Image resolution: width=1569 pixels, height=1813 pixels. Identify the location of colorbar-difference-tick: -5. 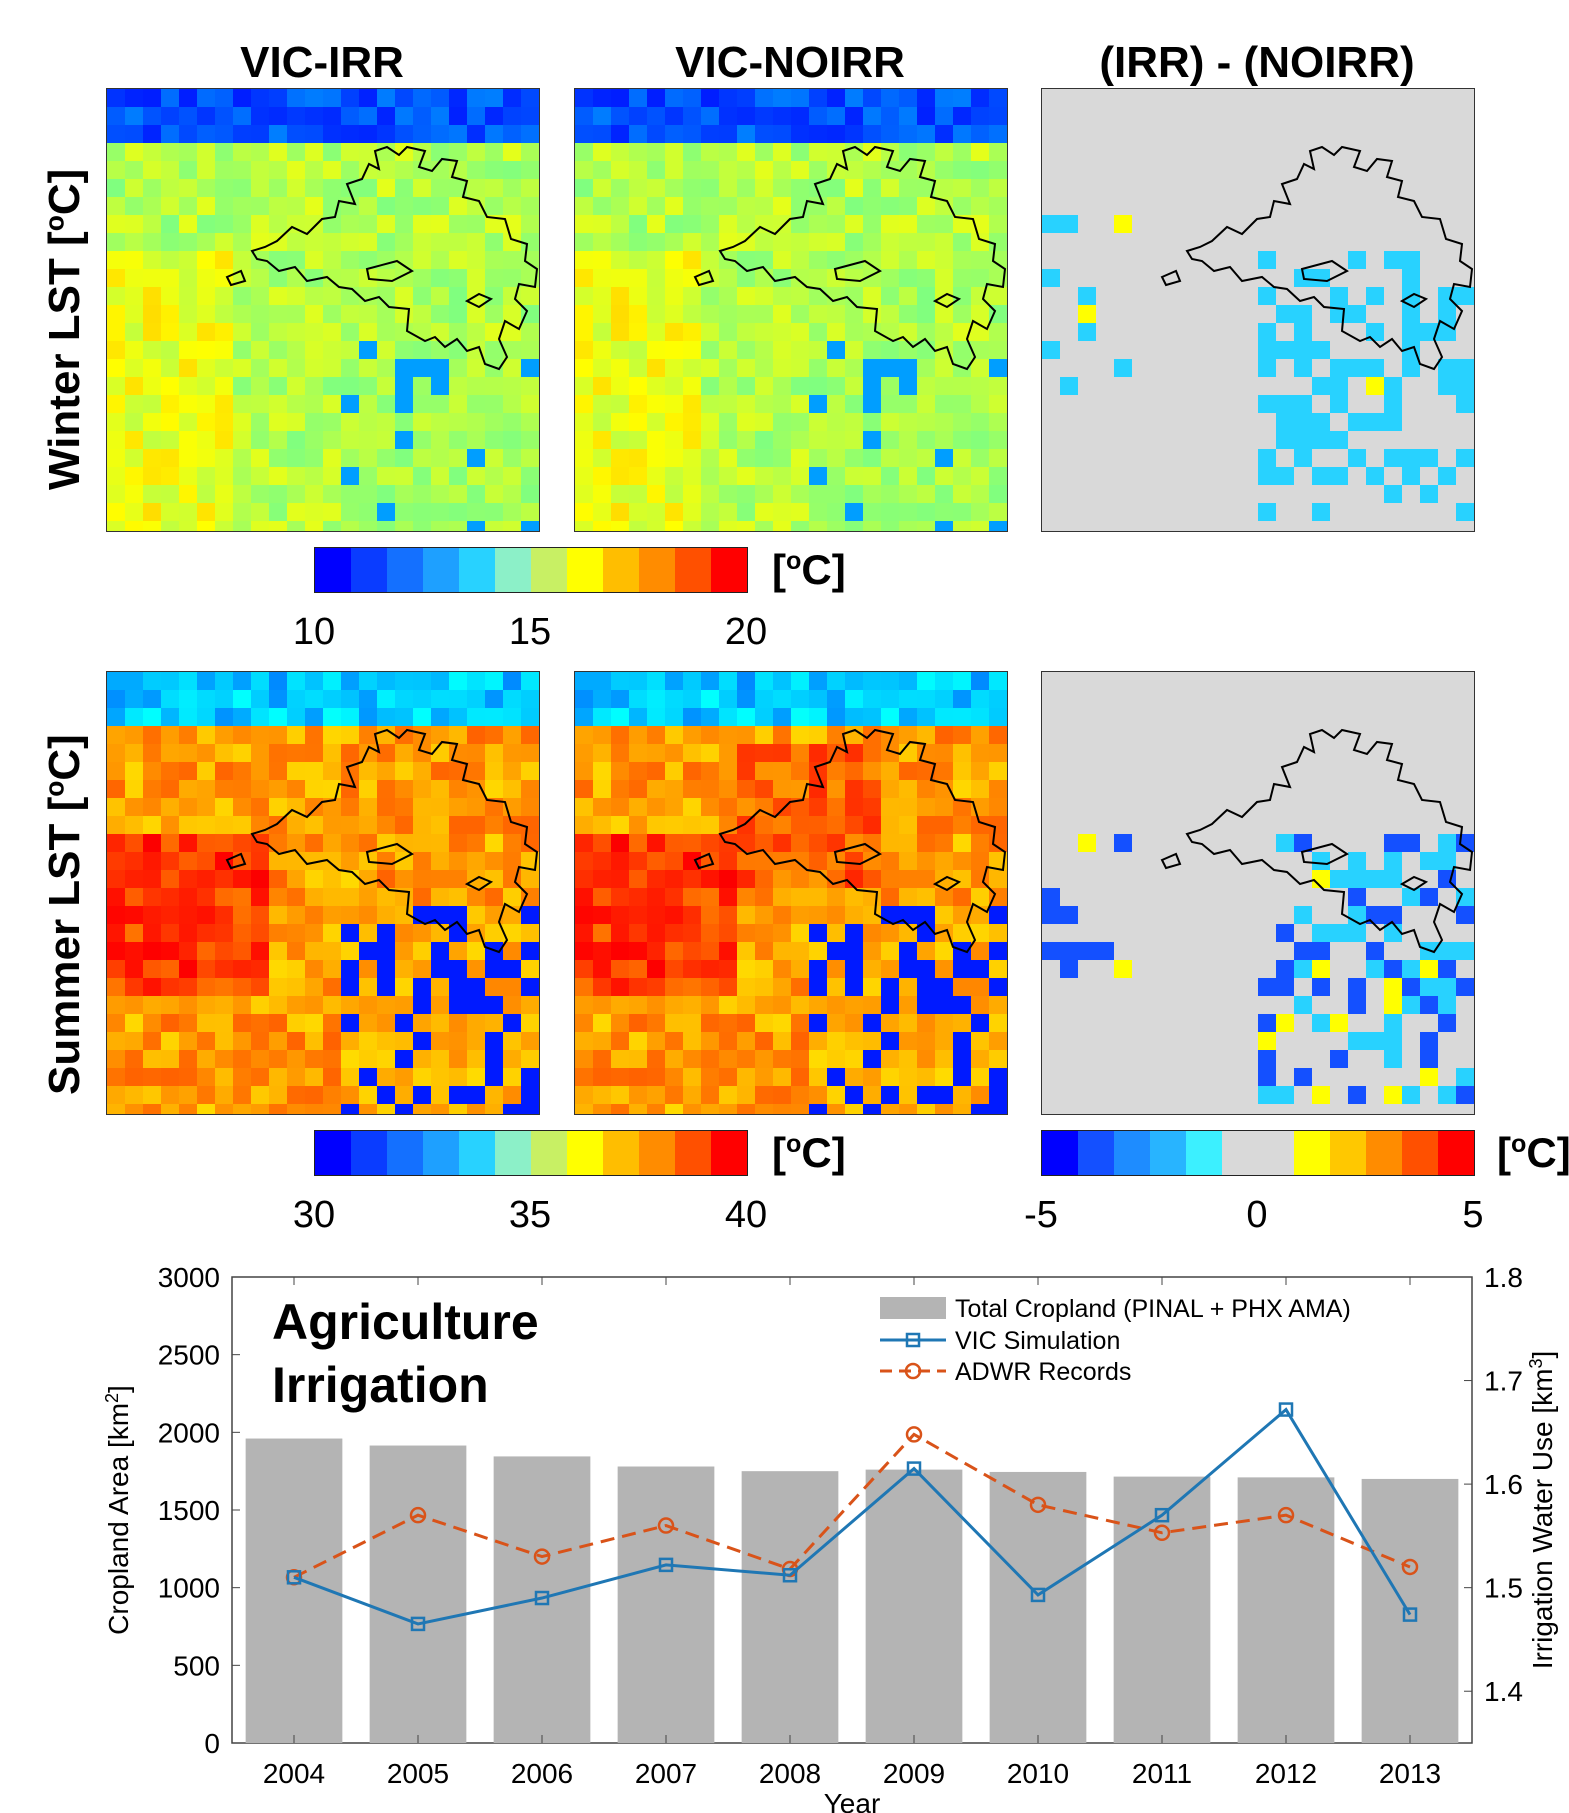
(1041, 1215).